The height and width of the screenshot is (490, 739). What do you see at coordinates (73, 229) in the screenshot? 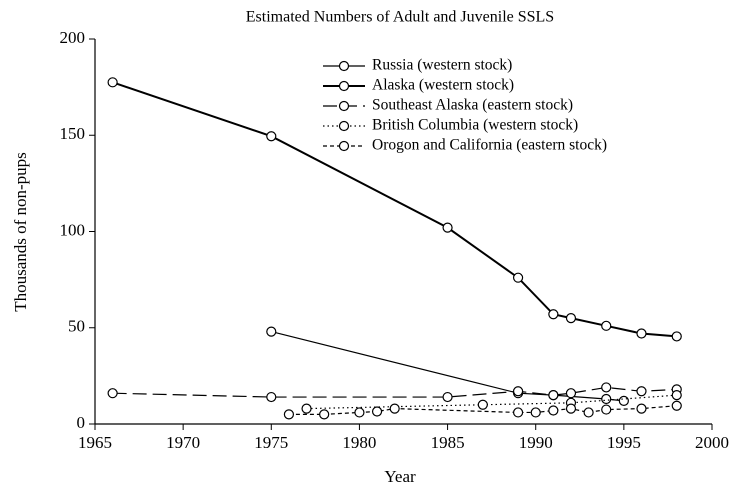
I see `y-tick-label: 100` at bounding box center [73, 229].